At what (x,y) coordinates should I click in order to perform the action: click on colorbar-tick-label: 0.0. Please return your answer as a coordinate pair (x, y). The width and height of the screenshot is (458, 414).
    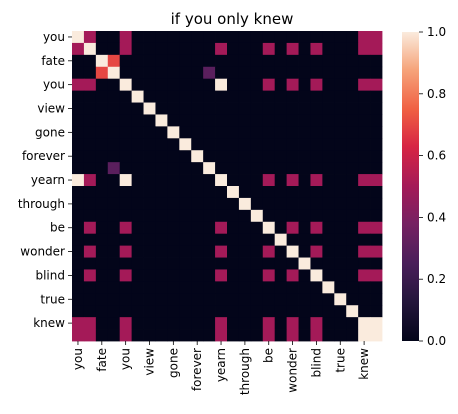
    Looking at the image, I should click on (436, 341).